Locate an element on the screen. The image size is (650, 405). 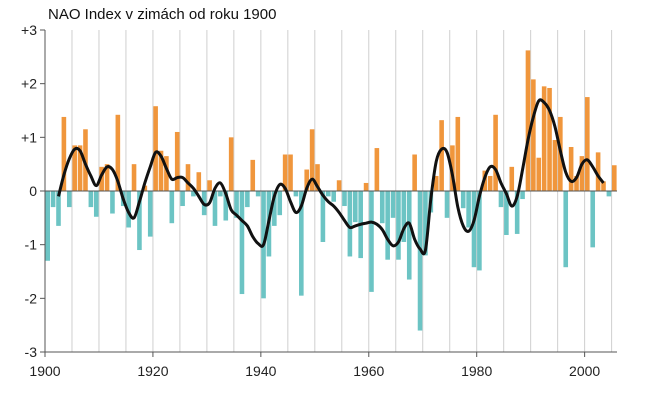
y-tick-label: +3 is located at coordinates (29, 30).